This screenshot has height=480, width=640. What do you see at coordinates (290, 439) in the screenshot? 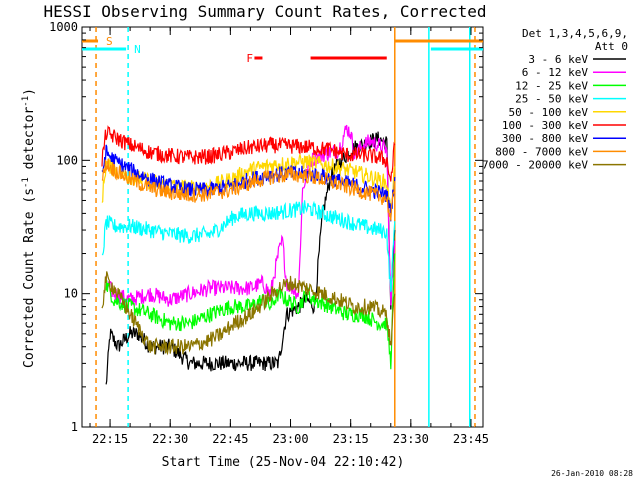
I see `x-tick-label: 23:00` at bounding box center [290, 439].